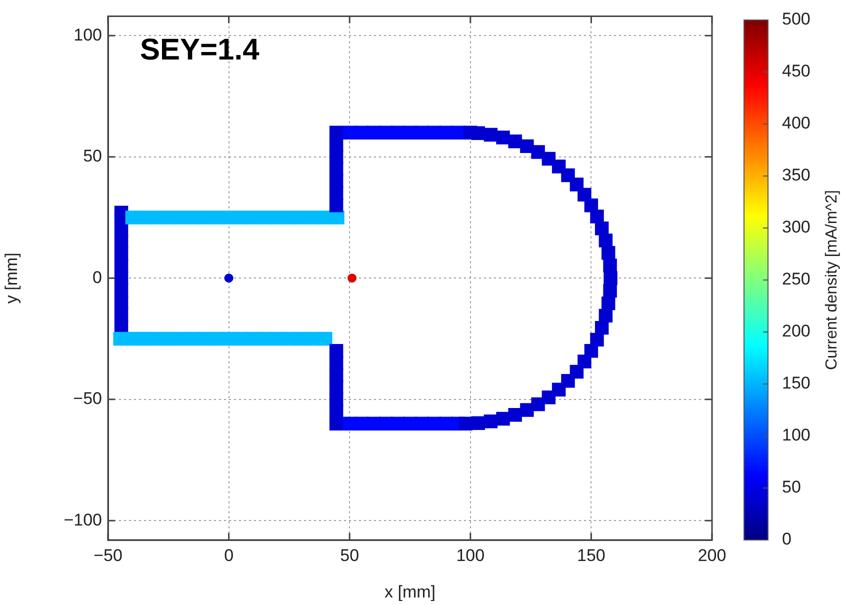  What do you see at coordinates (796, 123) in the screenshot?
I see `color-bar-label: 400` at bounding box center [796, 123].